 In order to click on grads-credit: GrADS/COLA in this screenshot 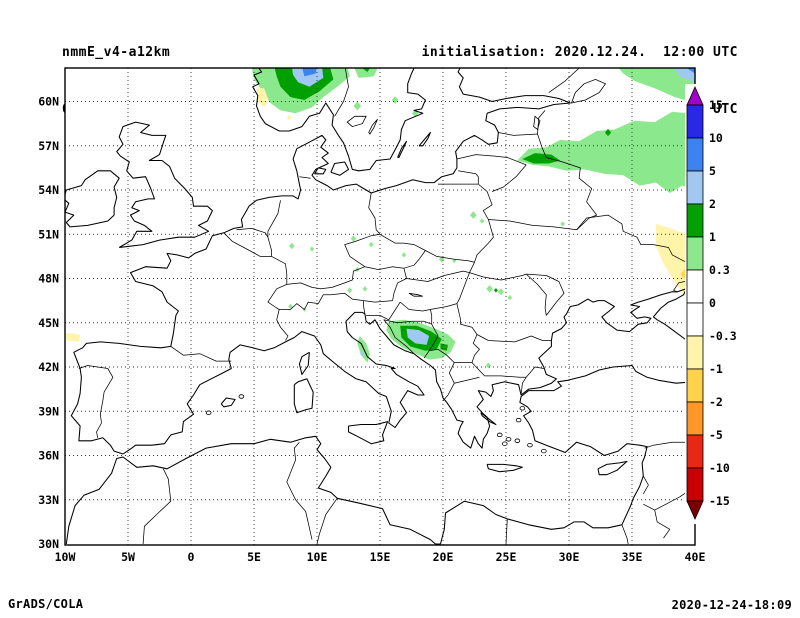, I will do `click(46, 604)`.